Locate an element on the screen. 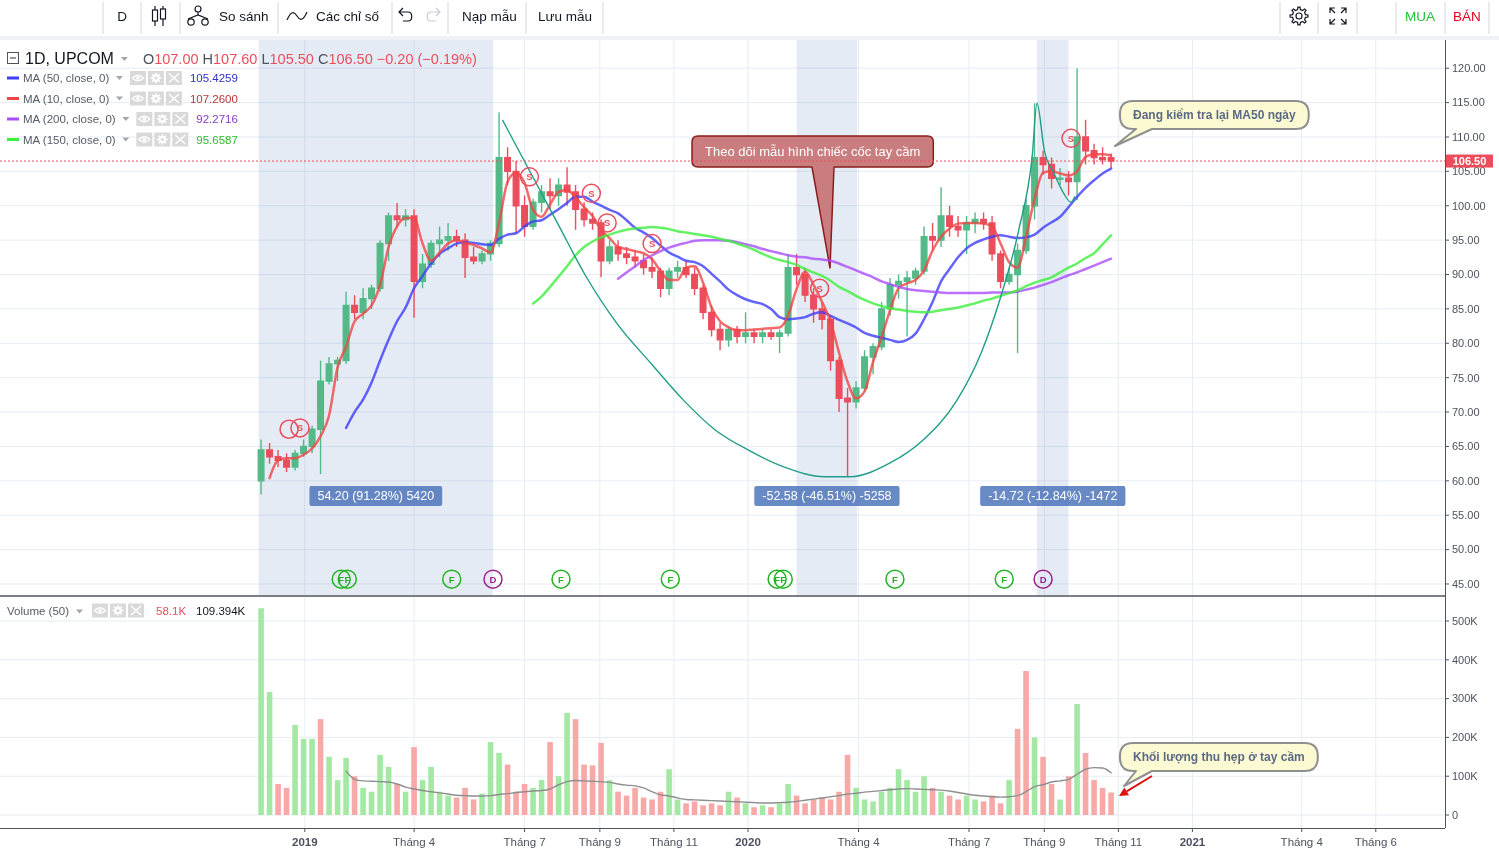 Image resolution: width=1499 pixels, height=854 pixels. annotation: 92.2716 is located at coordinates (217, 119).